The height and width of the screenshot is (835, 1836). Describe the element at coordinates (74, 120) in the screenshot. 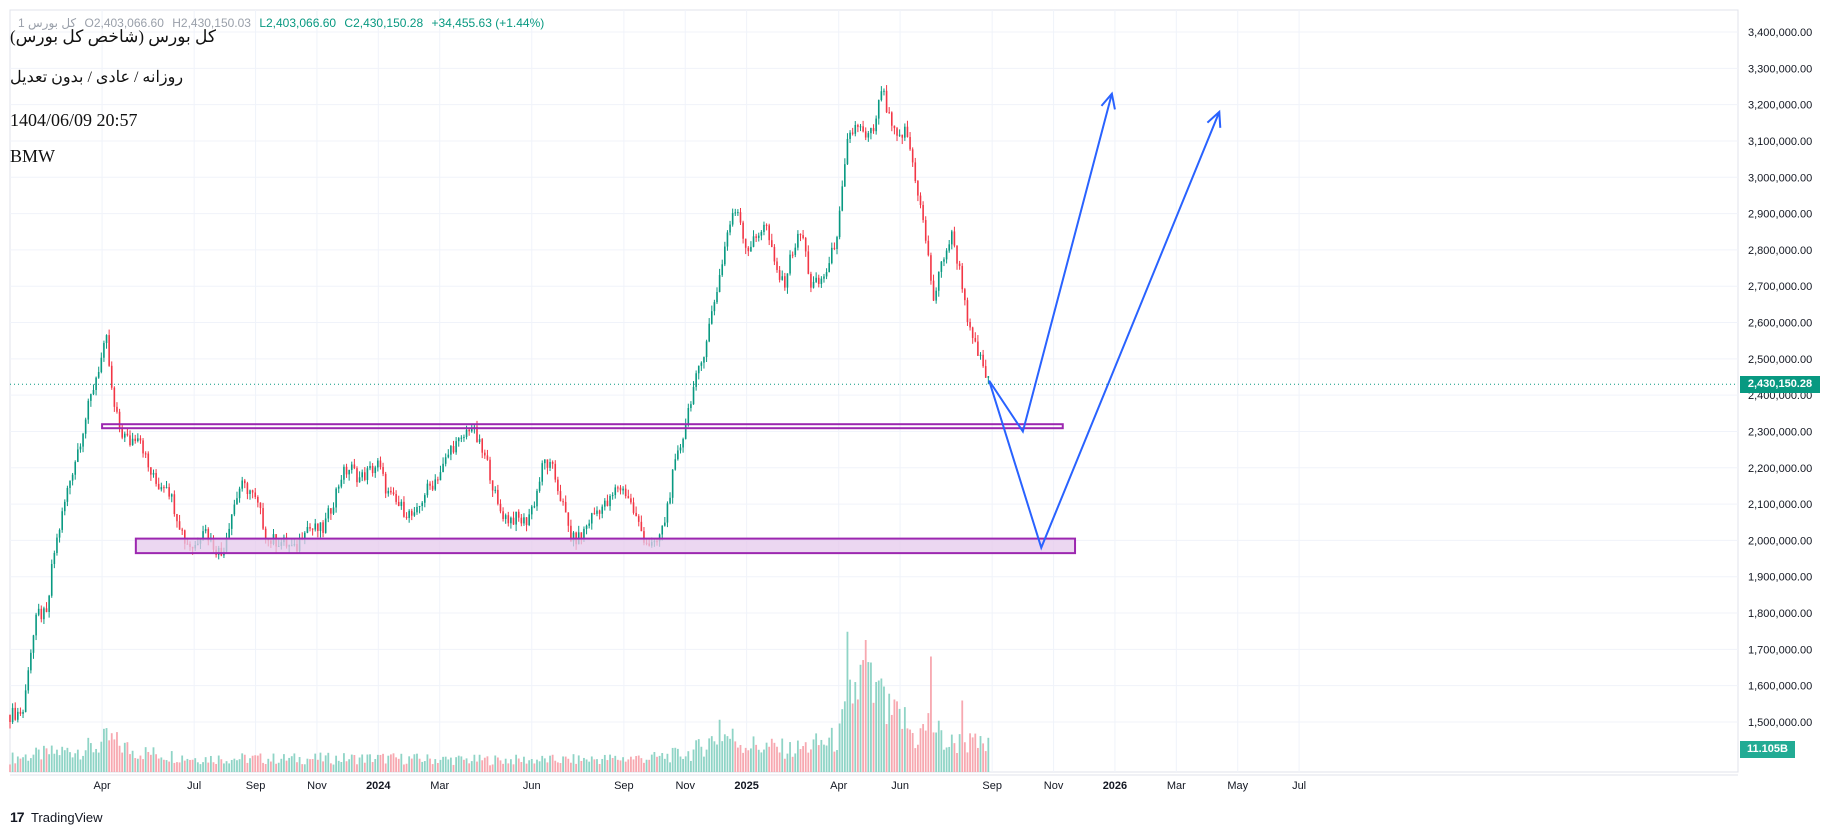

I see `legend-datetime: 1404/06/09 20:57` at that location.